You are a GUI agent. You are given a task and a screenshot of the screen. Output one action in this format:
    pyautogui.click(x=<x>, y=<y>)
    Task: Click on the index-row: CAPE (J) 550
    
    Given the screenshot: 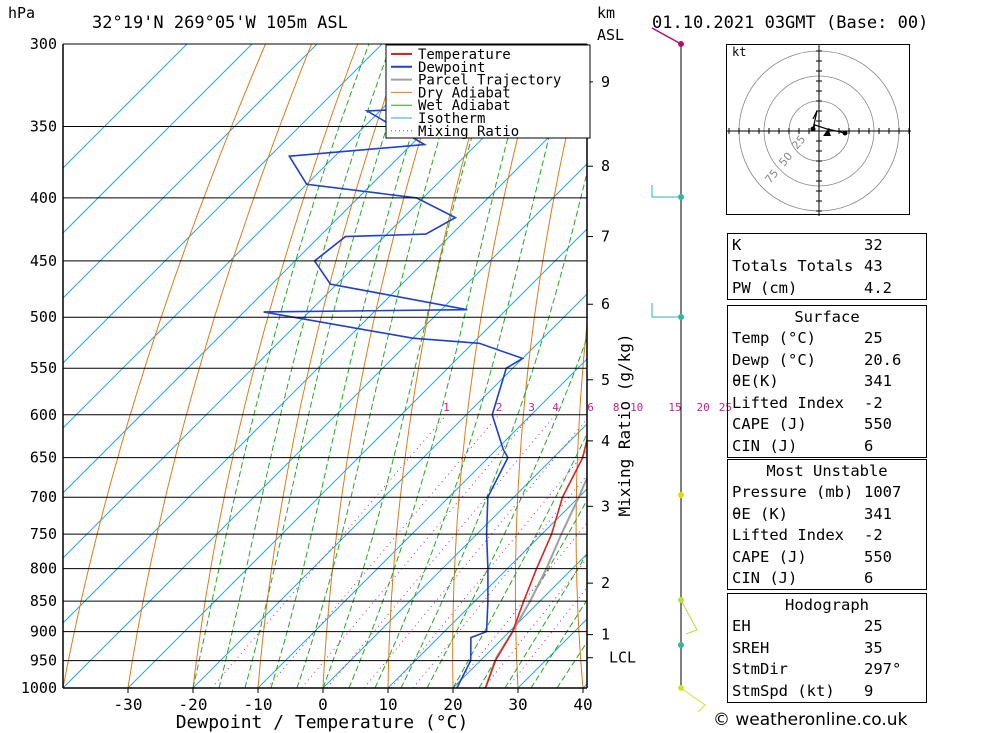 What is the action you would take?
    pyautogui.click(x=827, y=425)
    